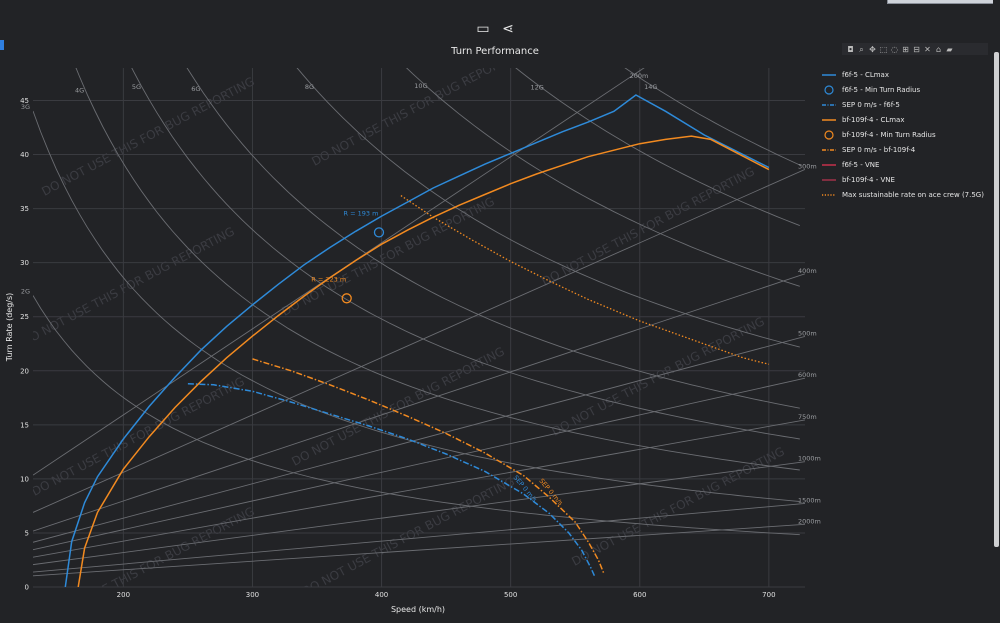  Describe the element at coordinates (868, 150) in the screenshot. I see `legend-item: SEP 0 m/s - bf-109f-4` at that location.